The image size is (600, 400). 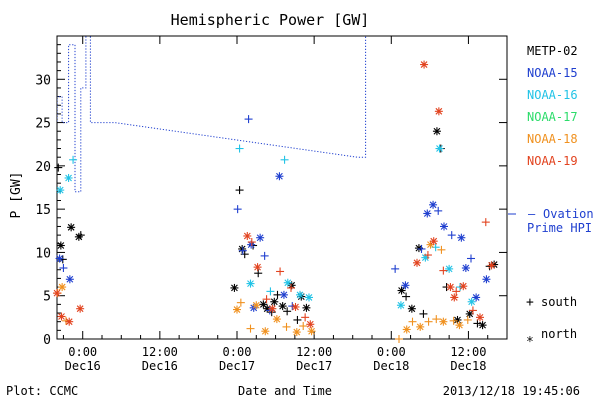 What do you see at coordinates (43, 167) in the screenshot?
I see `y-tick-label: 20` at bounding box center [43, 167].